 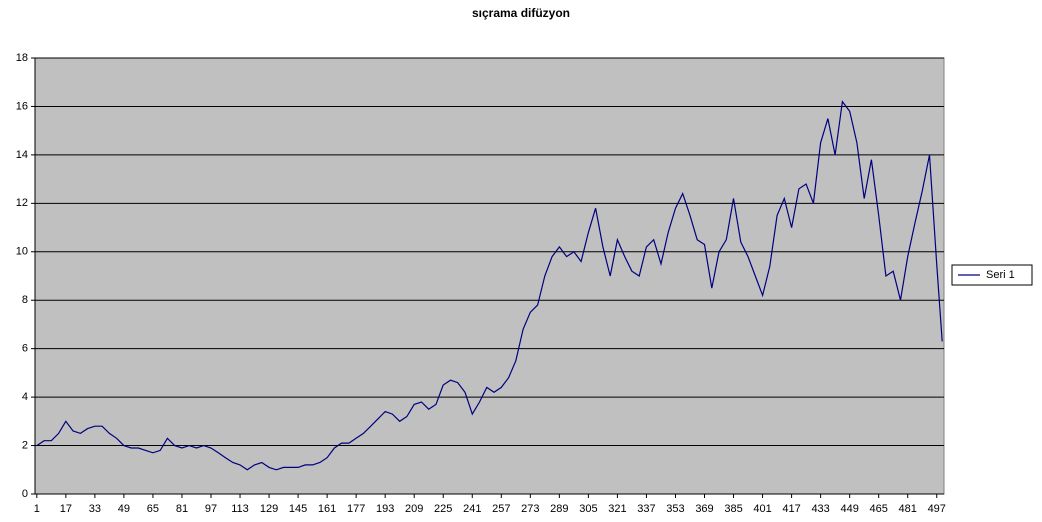 What do you see at coordinates (153, 509) in the screenshot?
I see `x-tick-label: 65` at bounding box center [153, 509].